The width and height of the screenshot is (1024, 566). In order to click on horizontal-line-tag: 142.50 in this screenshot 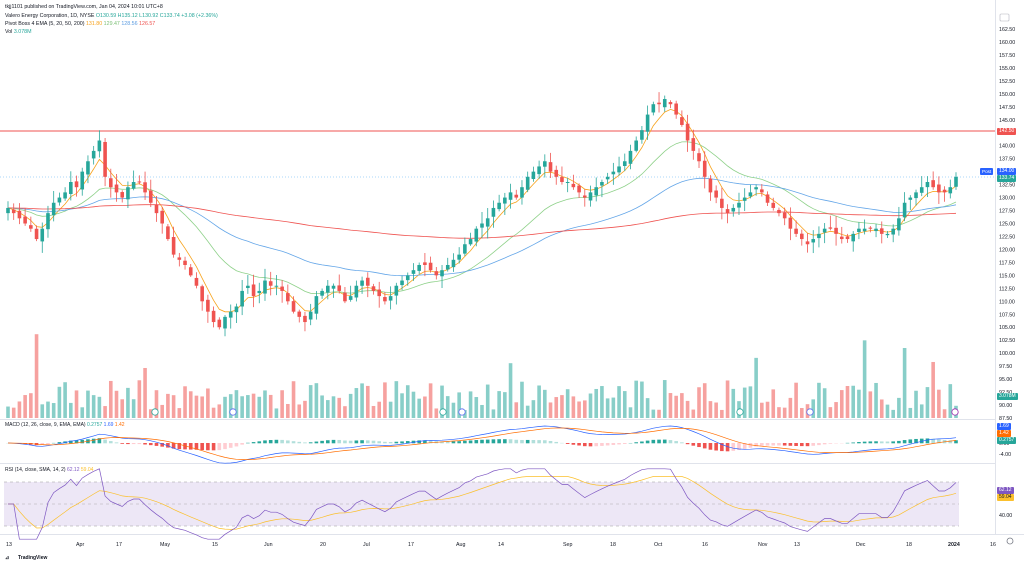, I will do `click(1007, 131)`.